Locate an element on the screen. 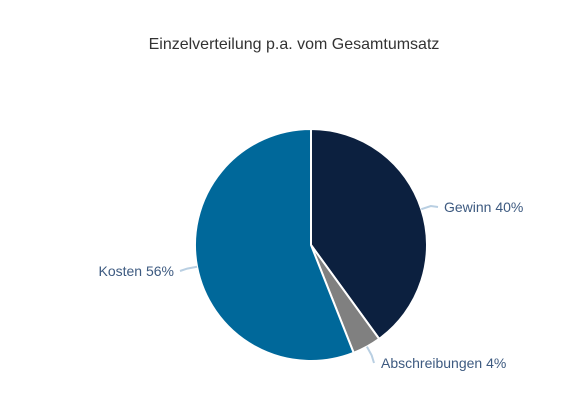  pie-slice-gewinn is located at coordinates (369, 234).